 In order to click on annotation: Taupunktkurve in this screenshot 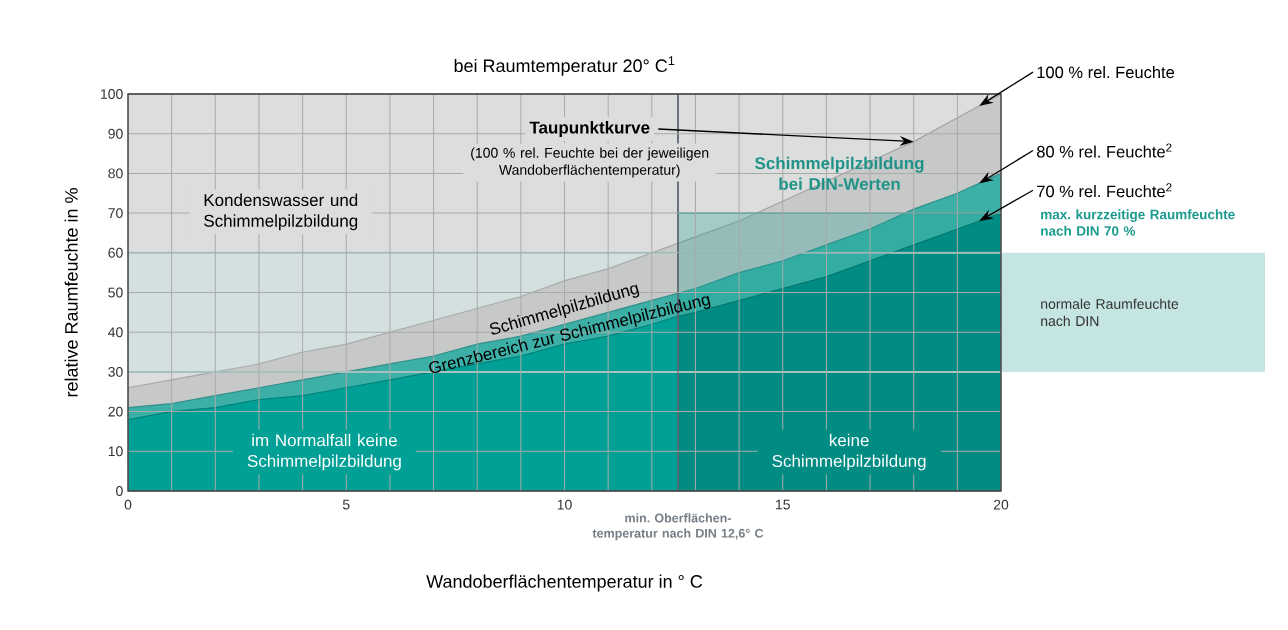, I will do `click(589, 129)`.